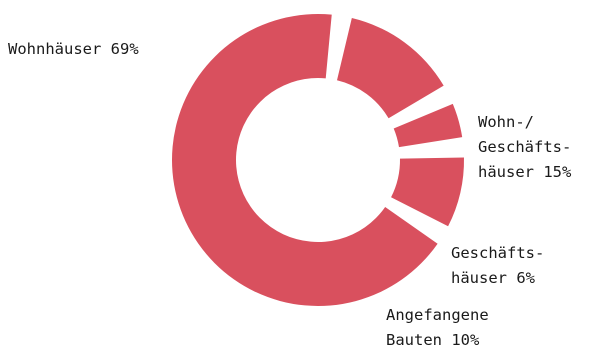 This screenshot has width=611, height=352. Describe the element at coordinates (390, 68) in the screenshot. I see `slice-wohn-geschaeftshaeuser` at that location.